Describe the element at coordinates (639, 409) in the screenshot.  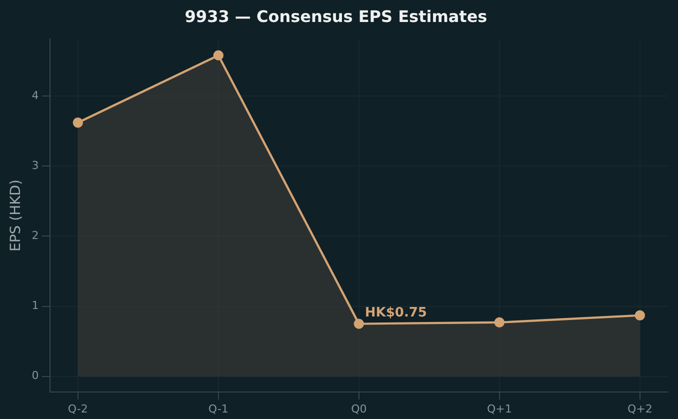
I see `x-tick-label: Q+2` at that location.